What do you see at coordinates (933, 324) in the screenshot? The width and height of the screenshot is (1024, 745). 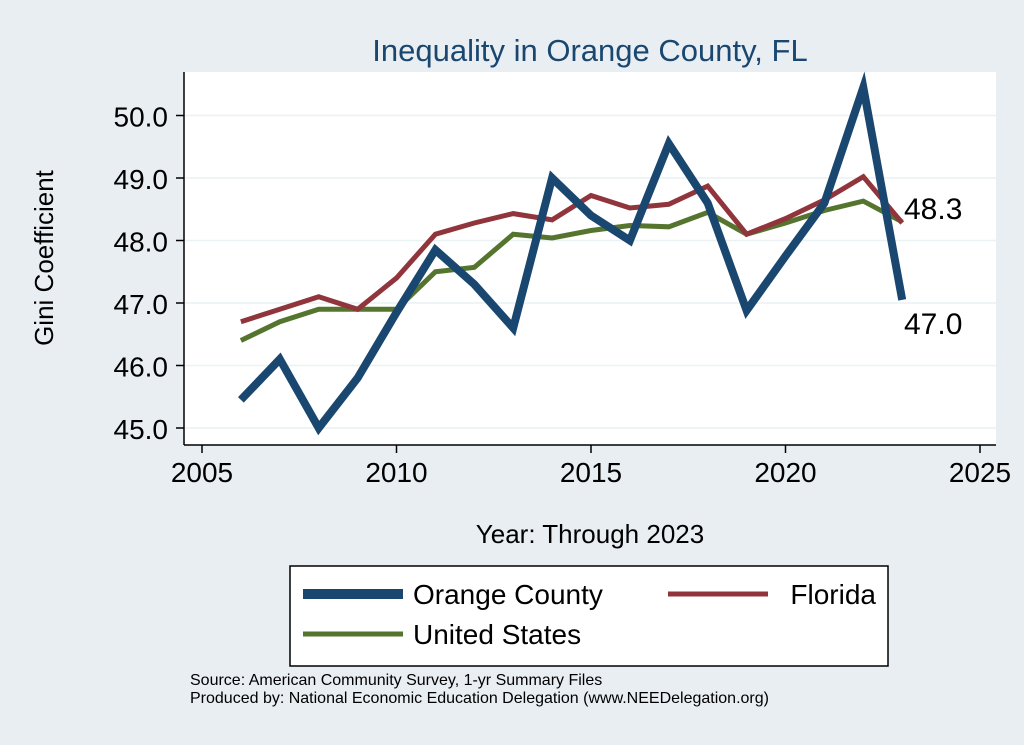 I see `orange-county-end-label: 47.0` at bounding box center [933, 324].